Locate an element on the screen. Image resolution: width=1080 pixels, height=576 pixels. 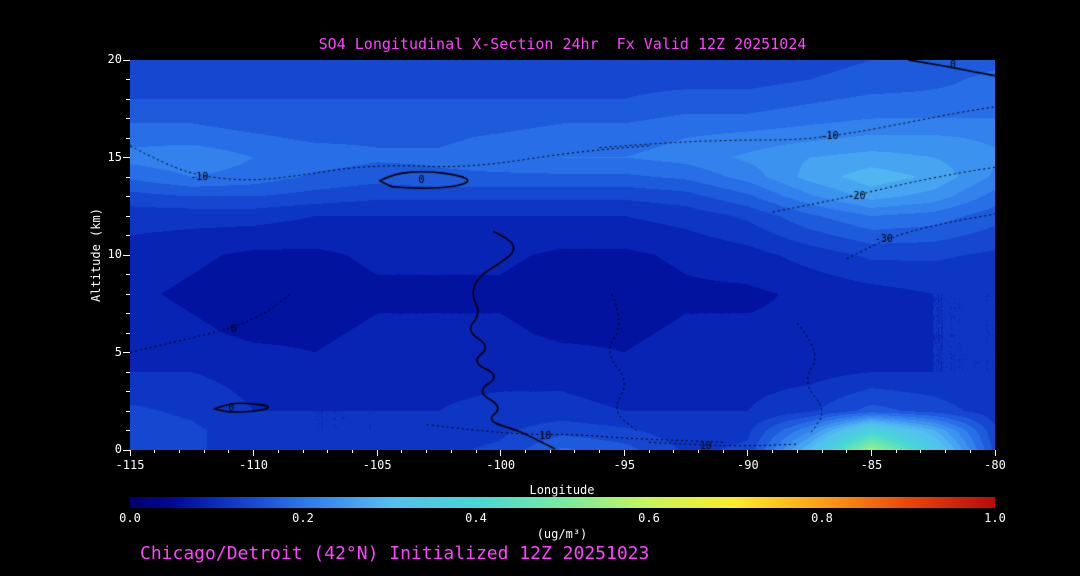
x-tick-label: -110 is located at coordinates (254, 465).